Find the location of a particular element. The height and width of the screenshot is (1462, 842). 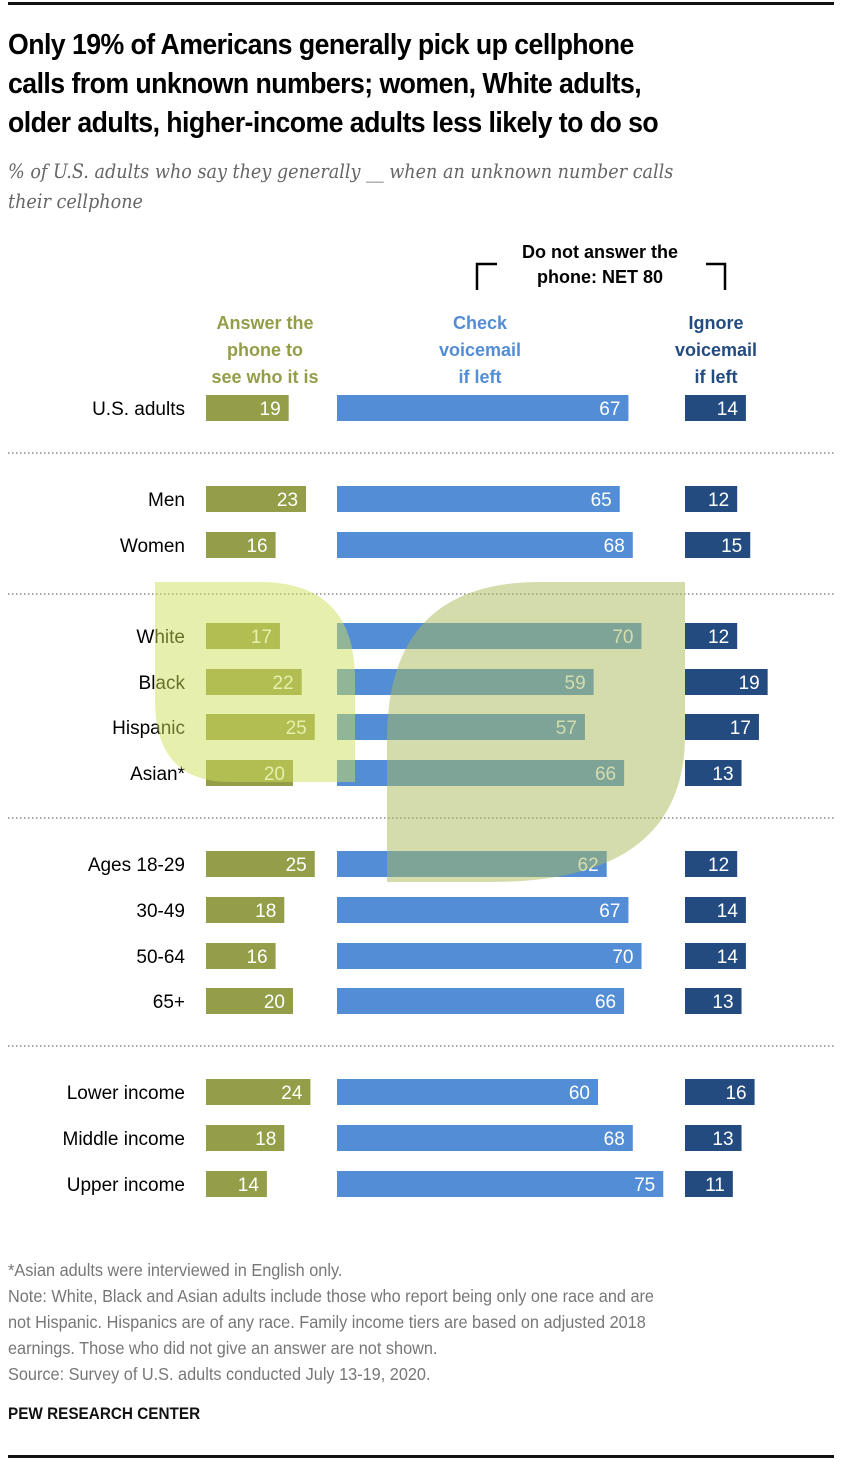

category-label: 50-64 is located at coordinates (160, 957).